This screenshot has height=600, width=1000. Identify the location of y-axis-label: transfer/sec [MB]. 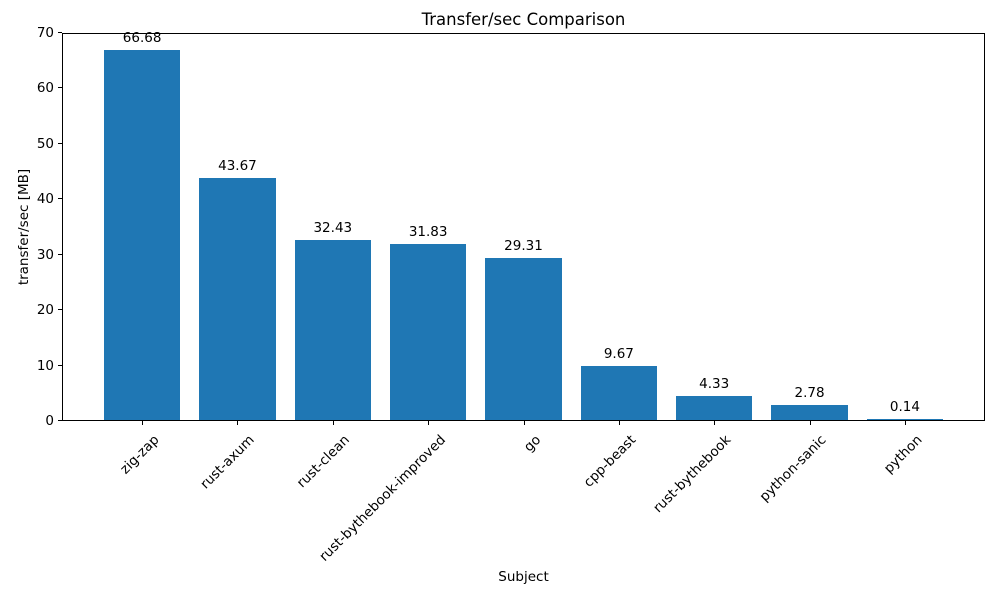
(24, 227).